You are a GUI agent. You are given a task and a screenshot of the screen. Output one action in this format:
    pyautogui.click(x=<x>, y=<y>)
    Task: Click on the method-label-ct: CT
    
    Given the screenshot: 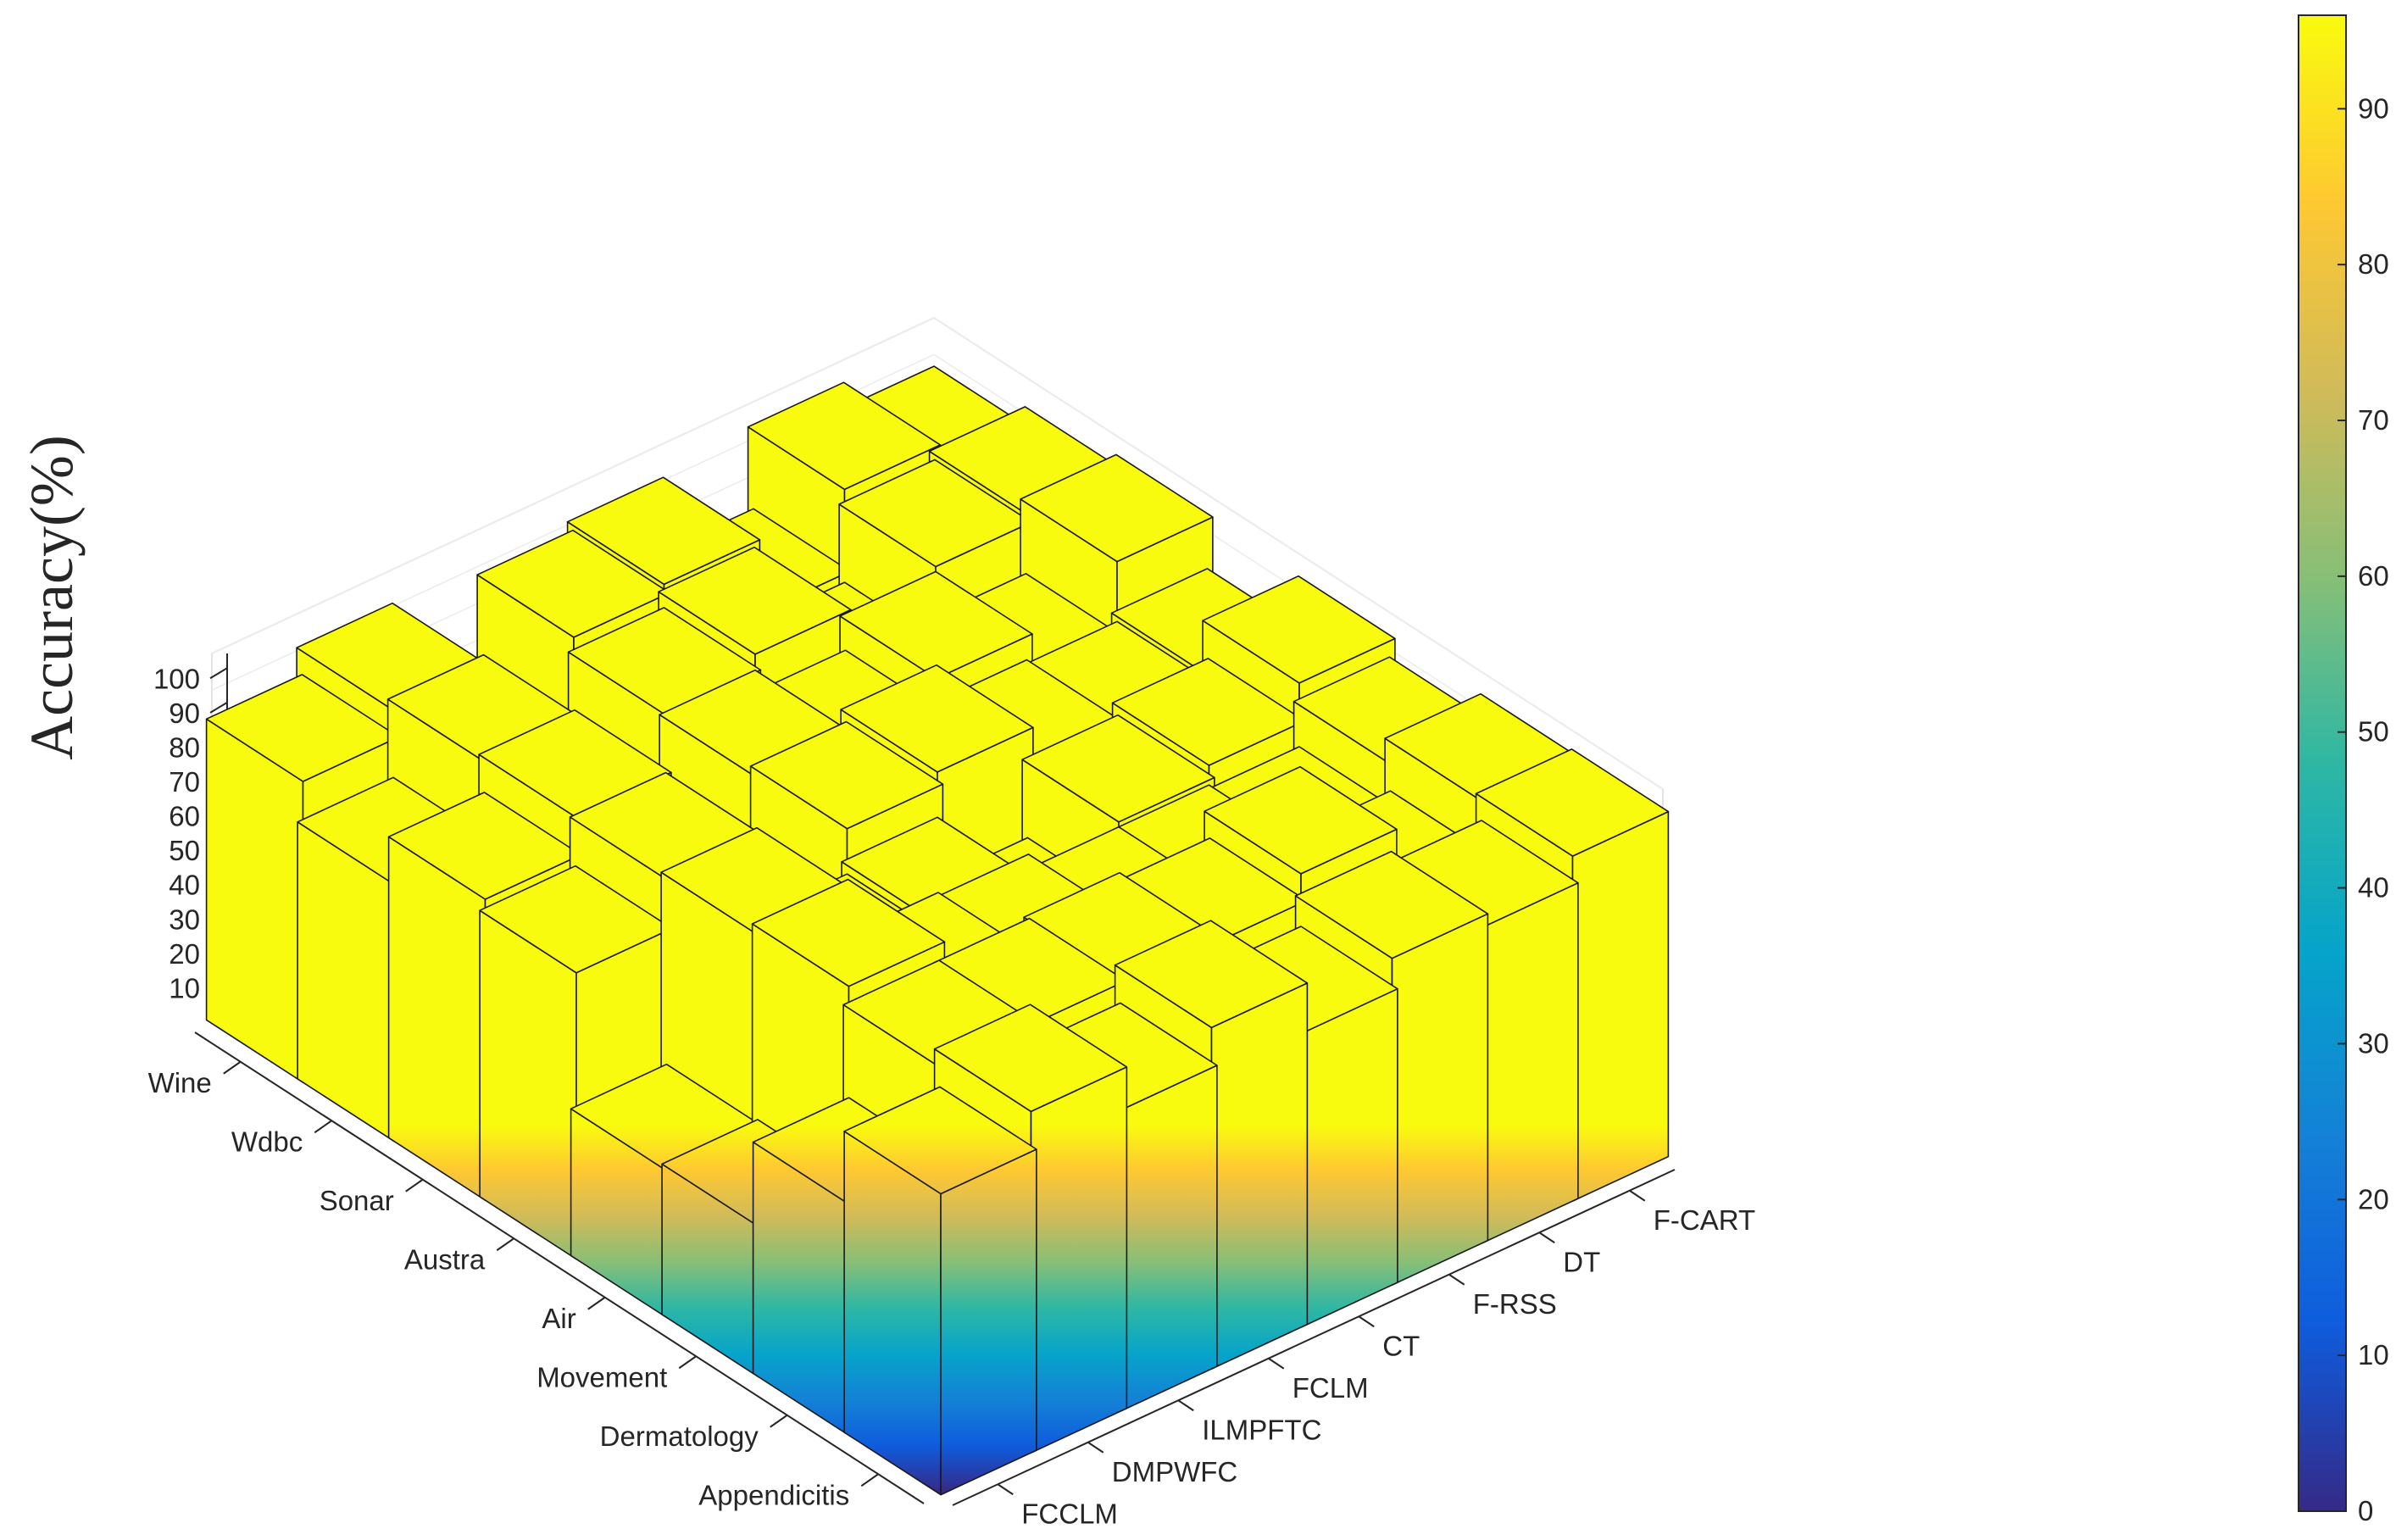 What is the action you would take?
    pyautogui.click(x=1401, y=1345)
    